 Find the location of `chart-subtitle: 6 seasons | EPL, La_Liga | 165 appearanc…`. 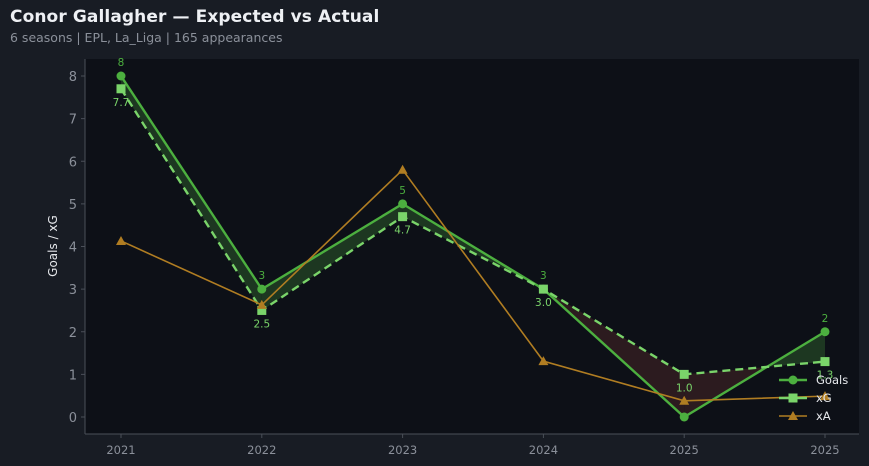

chart-subtitle: 6 seasons | EPL, La_Liga | 165 appearanc… is located at coordinates (146, 37).